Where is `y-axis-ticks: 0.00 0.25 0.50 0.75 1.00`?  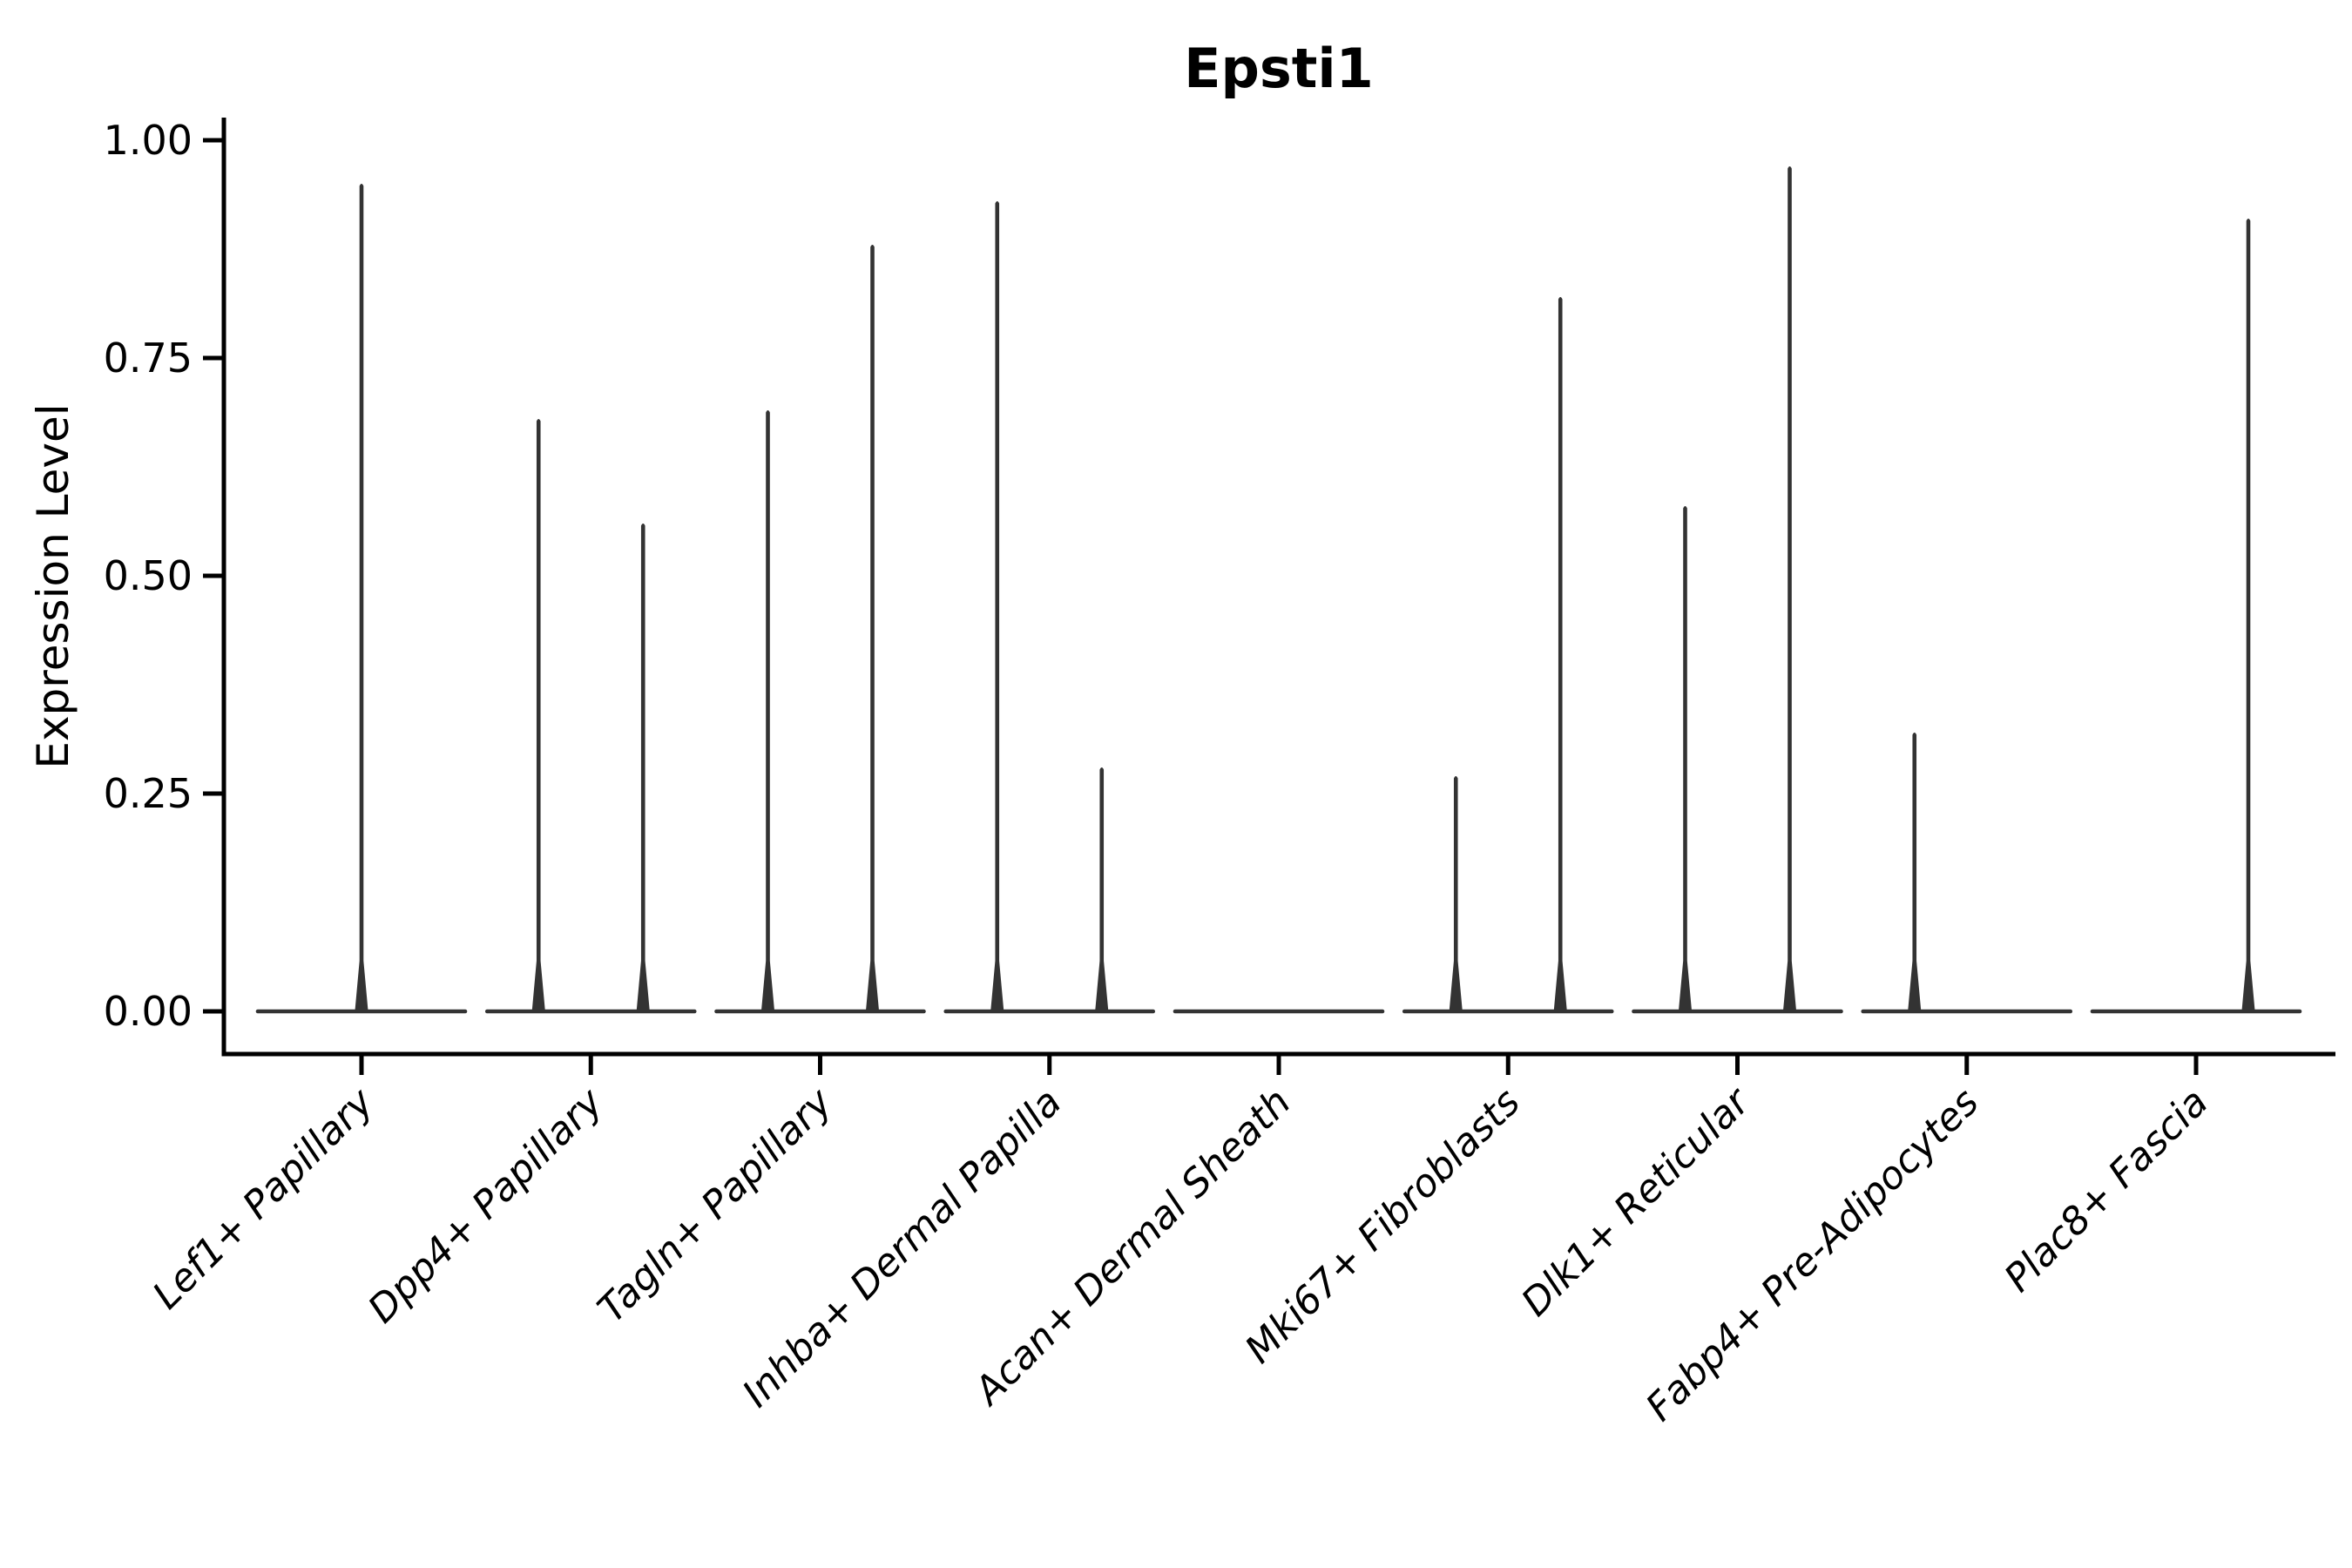
y-axis-ticks: 0.00 0.25 0.50 0.75 1.00 is located at coordinates (164, 576).